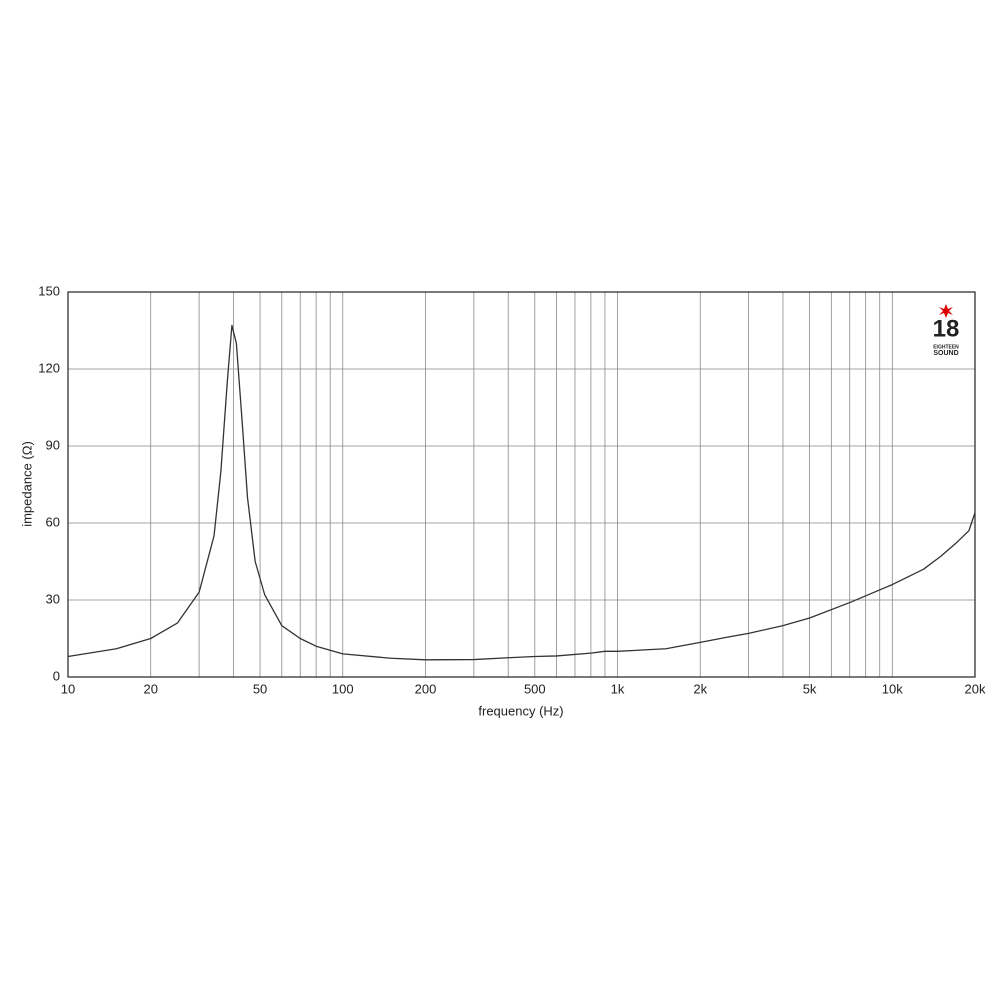 Image resolution: width=1000 pixels, height=1005 pixels. I want to click on y-tick-label: 30, so click(53, 598).